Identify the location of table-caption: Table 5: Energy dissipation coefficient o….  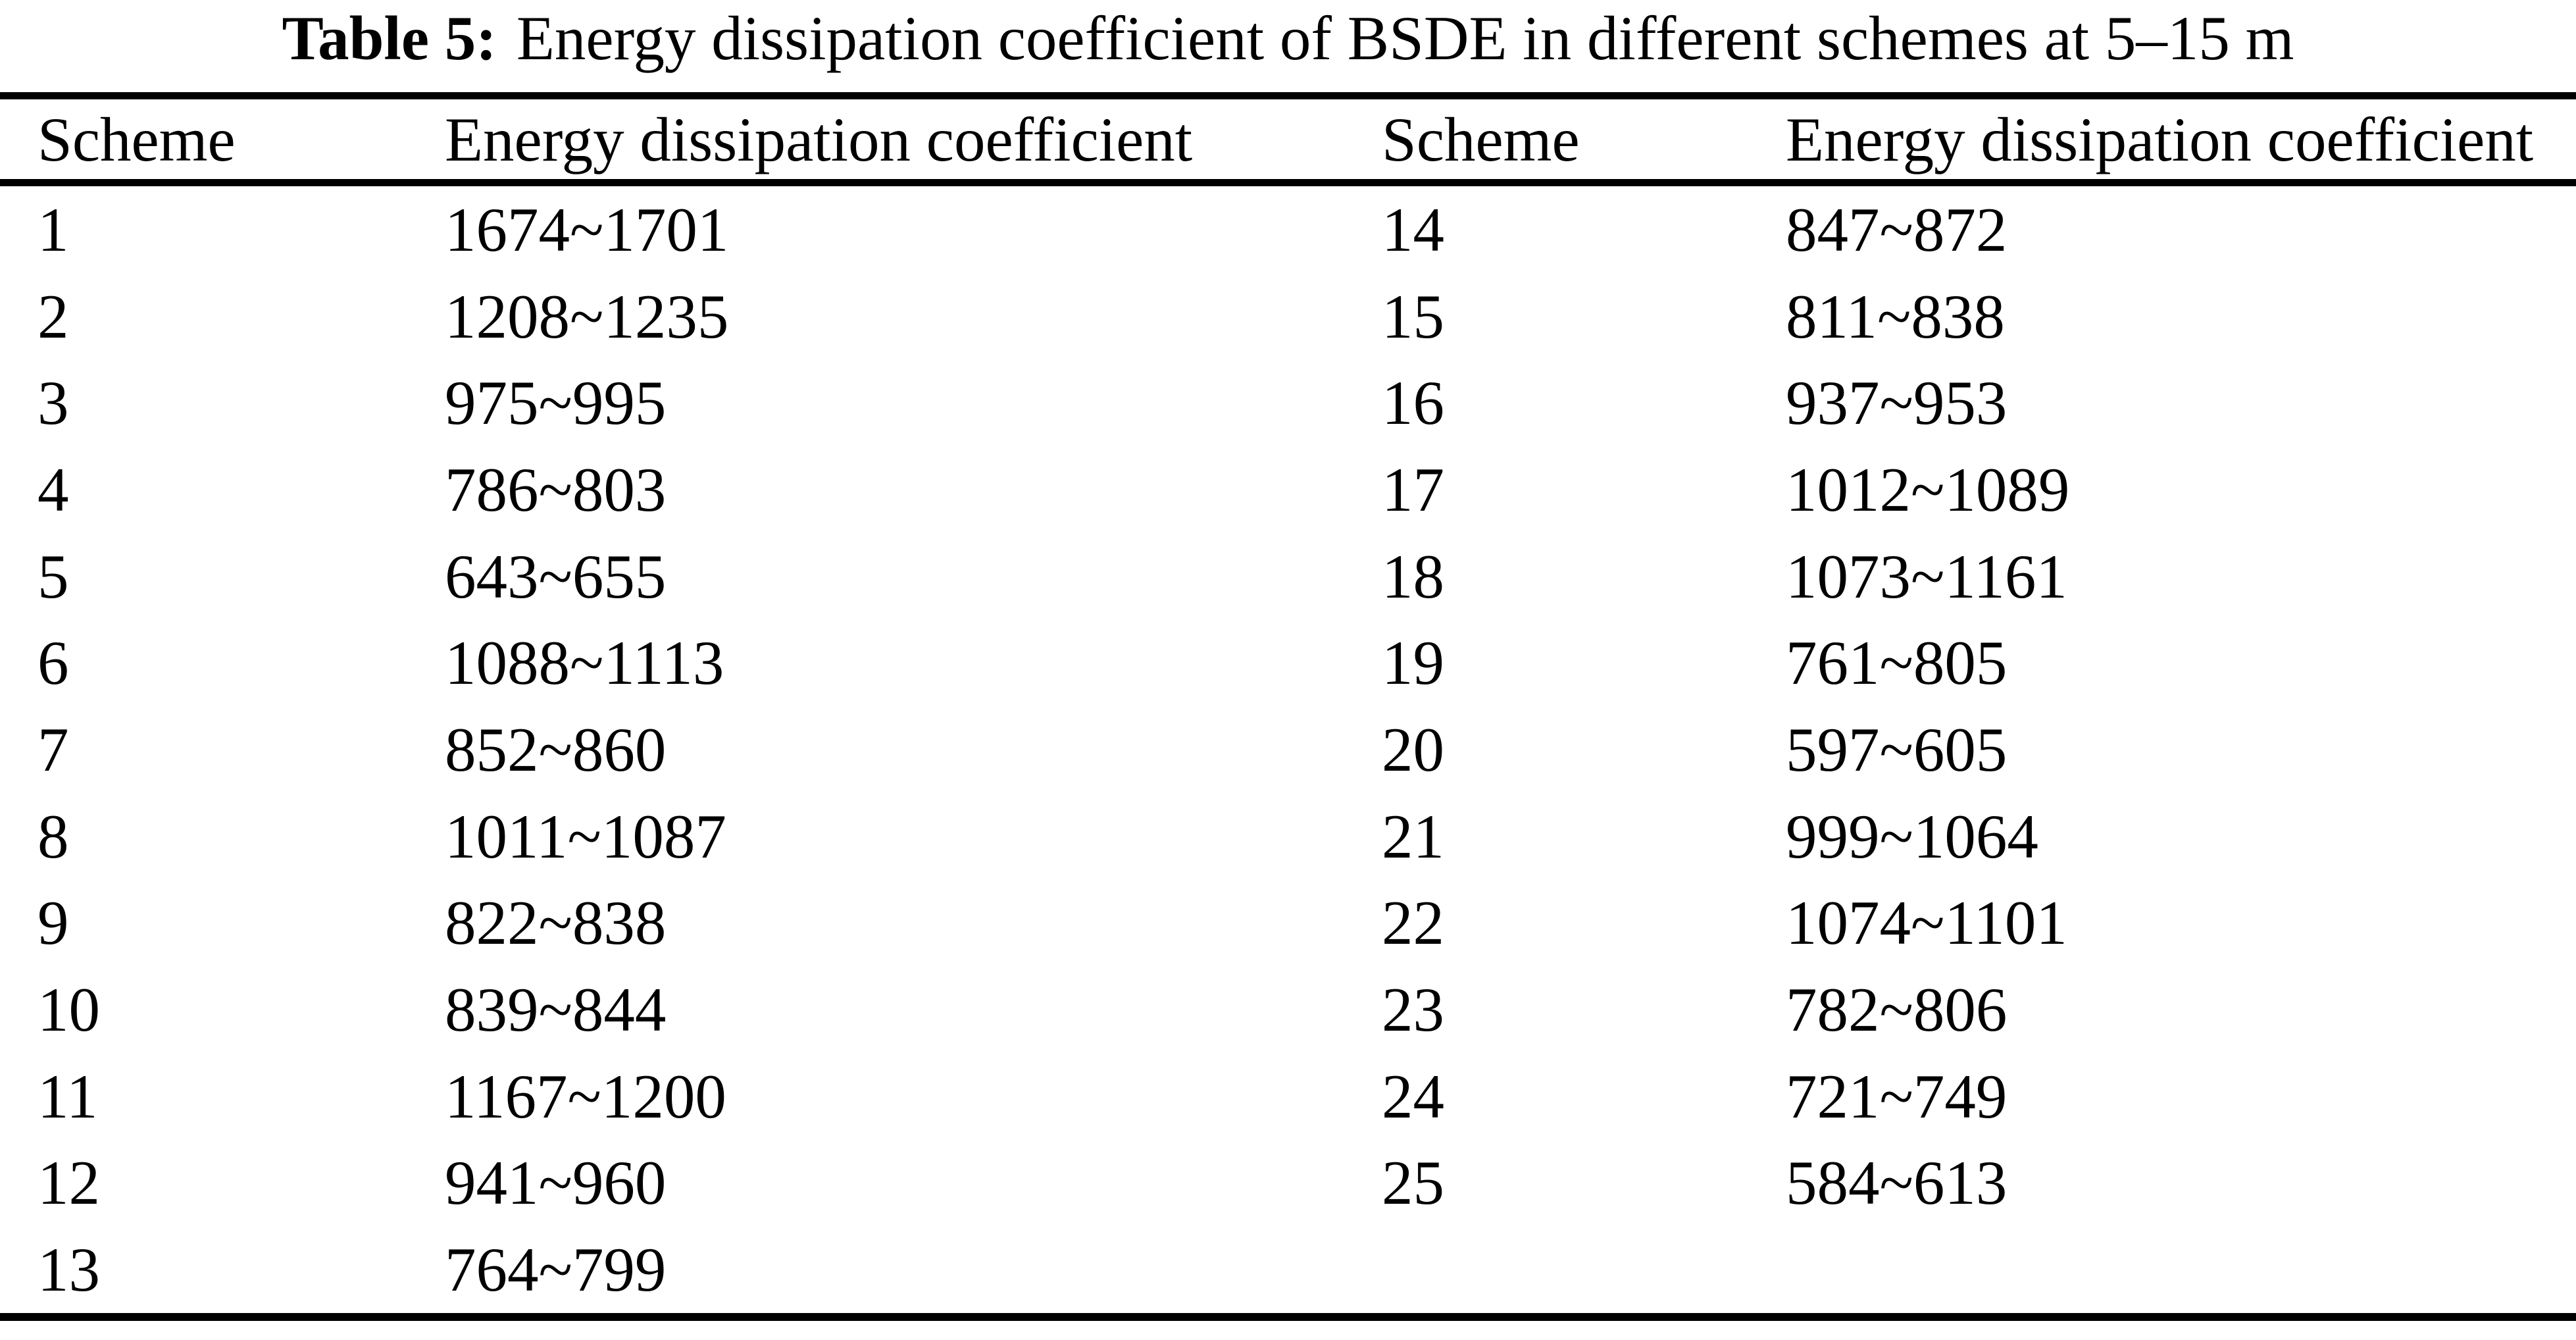
(1288, 38).